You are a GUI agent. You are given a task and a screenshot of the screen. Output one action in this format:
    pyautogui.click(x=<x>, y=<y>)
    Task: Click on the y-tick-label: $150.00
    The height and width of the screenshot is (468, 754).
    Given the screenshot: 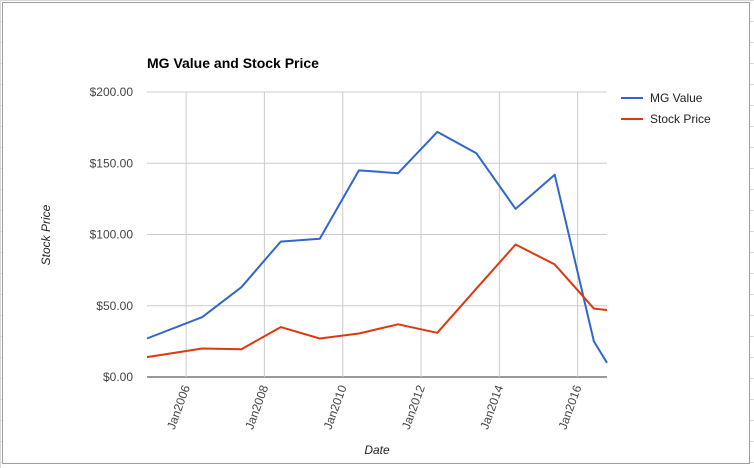 What is the action you would take?
    pyautogui.click(x=112, y=163)
    